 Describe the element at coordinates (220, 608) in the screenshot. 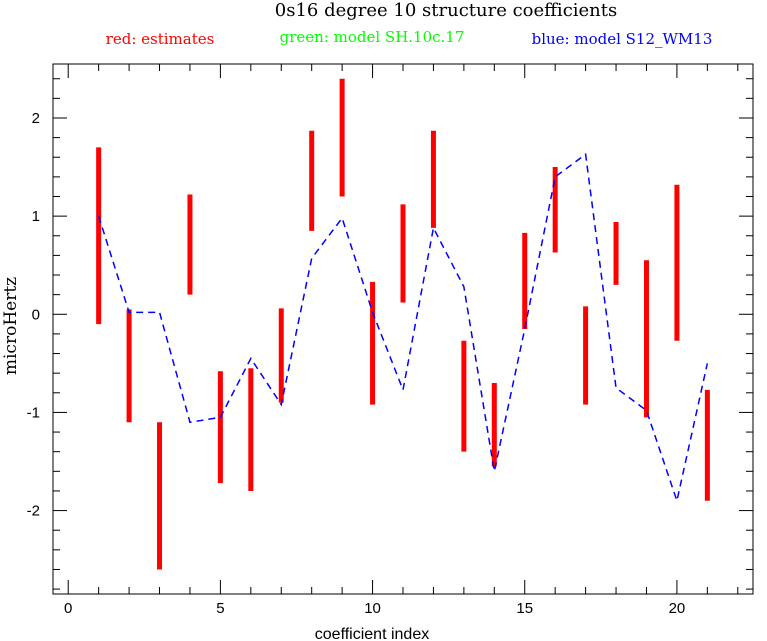

I see `x-tick-label: 5` at that location.